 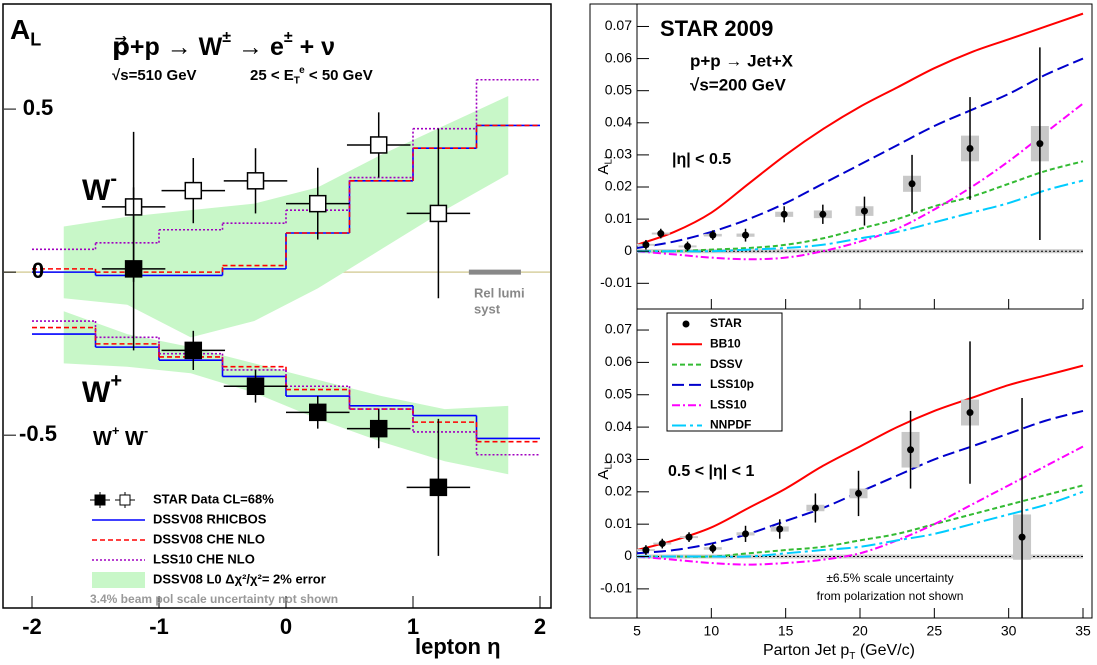 I want to click on x-axis-label-part: (GeV/c), so click(x=885, y=650).